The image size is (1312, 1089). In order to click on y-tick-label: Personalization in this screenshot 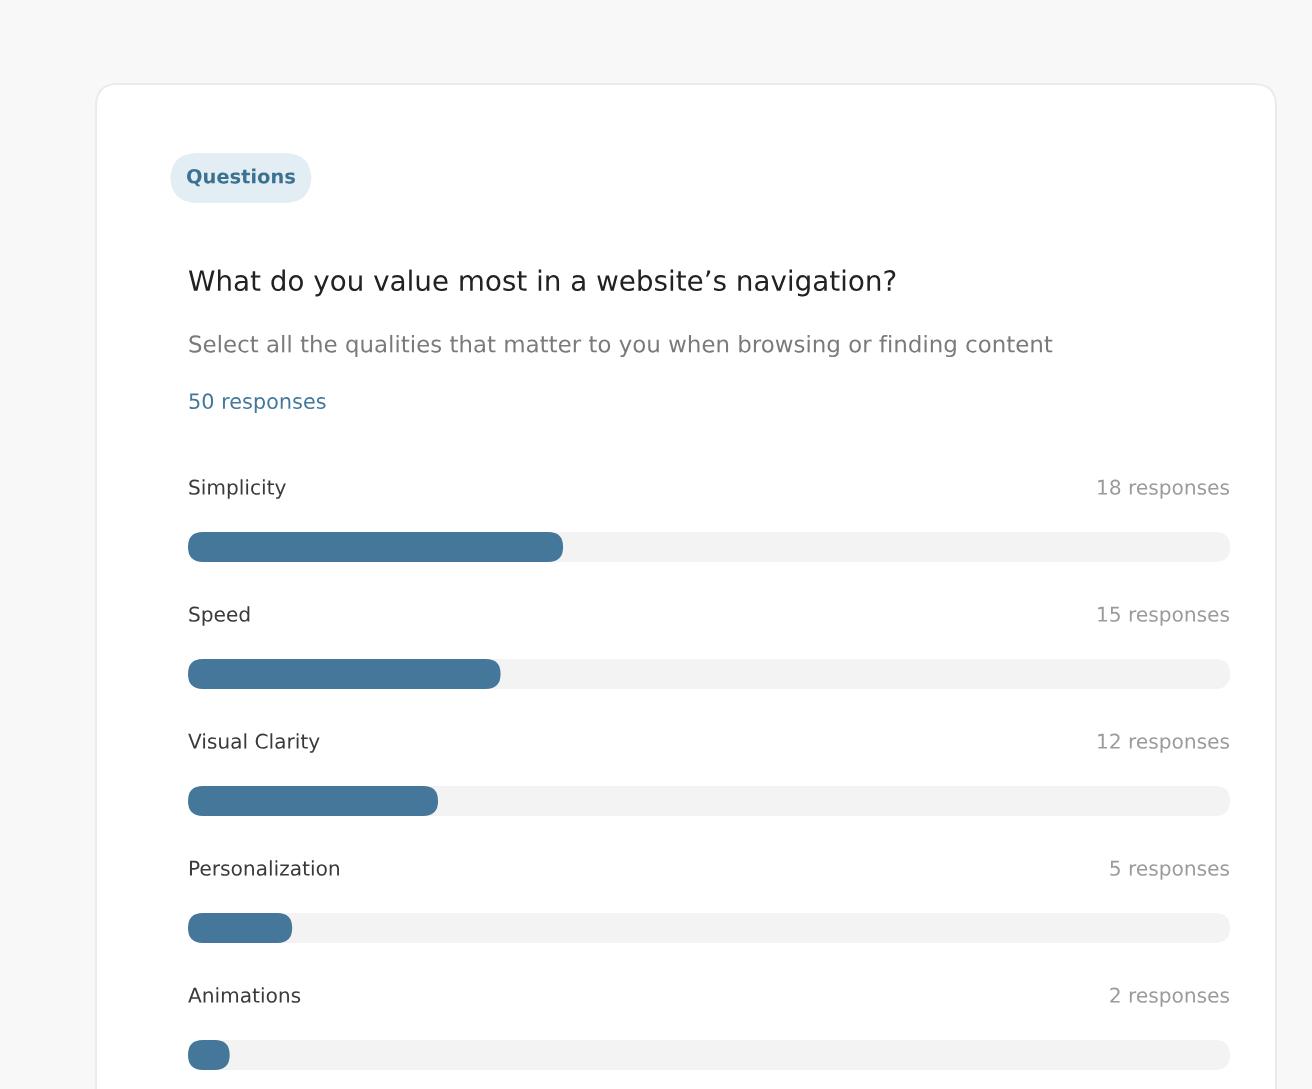, I will do `click(264, 868)`.